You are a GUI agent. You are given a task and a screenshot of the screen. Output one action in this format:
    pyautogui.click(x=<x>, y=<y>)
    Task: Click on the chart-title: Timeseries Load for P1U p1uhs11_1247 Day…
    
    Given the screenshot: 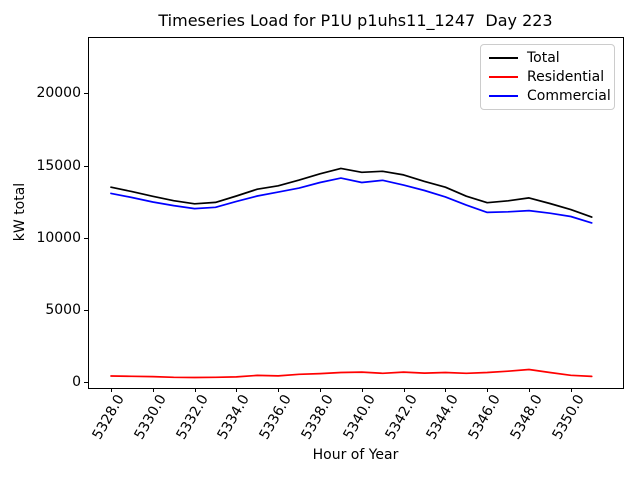 What is the action you would take?
    pyautogui.click(x=355, y=20)
    